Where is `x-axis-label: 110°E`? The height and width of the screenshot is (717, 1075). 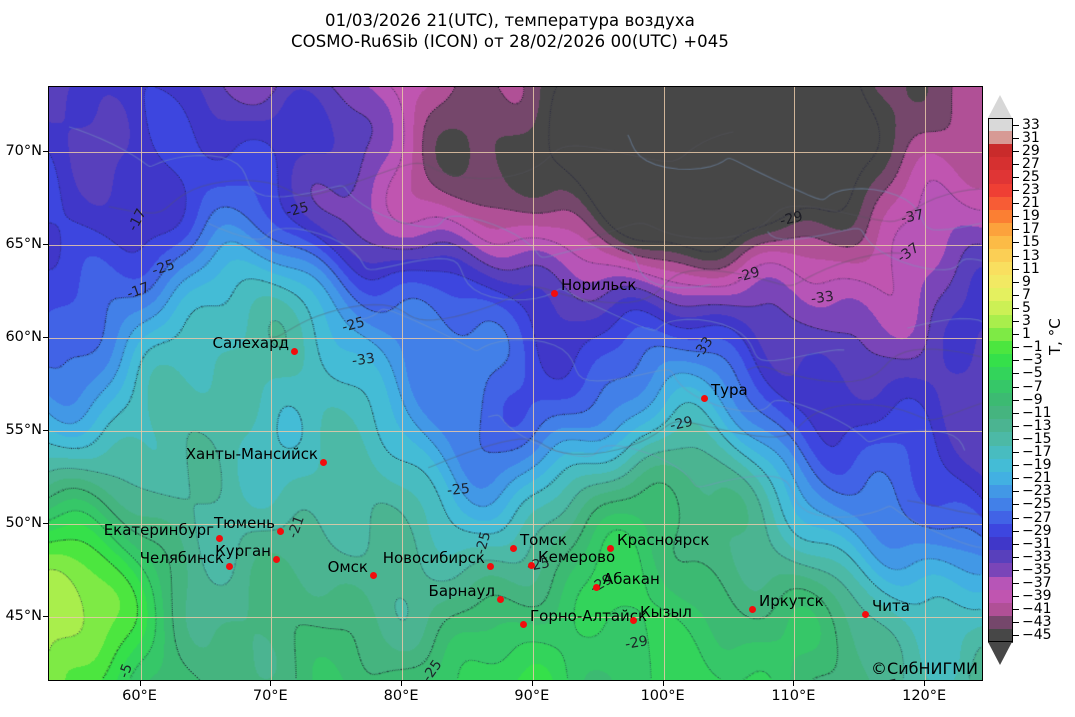
x-axis-label: 110°E is located at coordinates (793, 696).